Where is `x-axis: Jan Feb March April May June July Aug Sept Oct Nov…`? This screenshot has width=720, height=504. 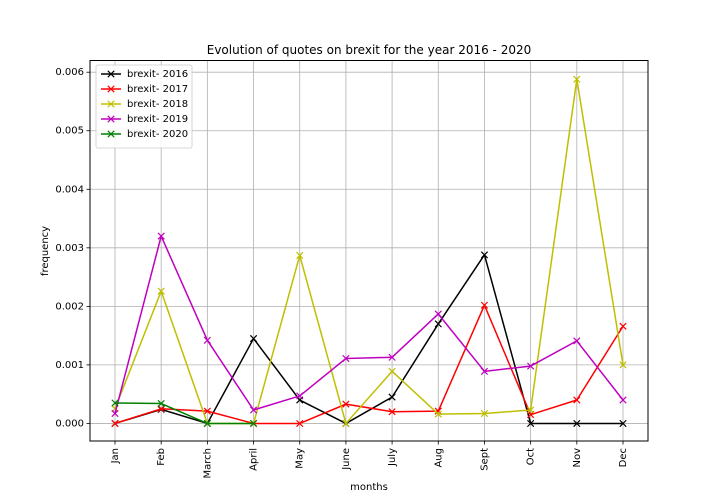
x-axis: Jan Feb March April May June July Aug Sept Oct Nov… is located at coordinates (369, 459).